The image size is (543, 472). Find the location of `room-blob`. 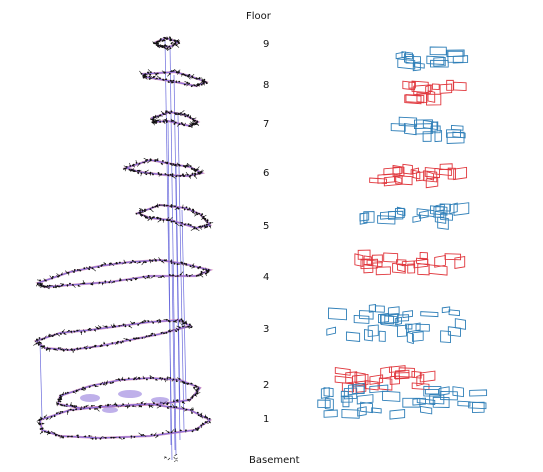

room-blob is located at coordinates (110, 410).